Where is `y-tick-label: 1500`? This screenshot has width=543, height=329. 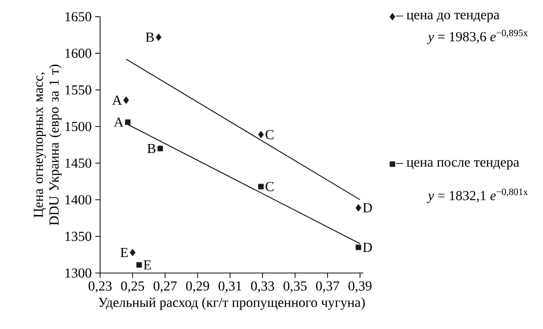
y-tick-label: 1500 is located at coordinates (78, 127).